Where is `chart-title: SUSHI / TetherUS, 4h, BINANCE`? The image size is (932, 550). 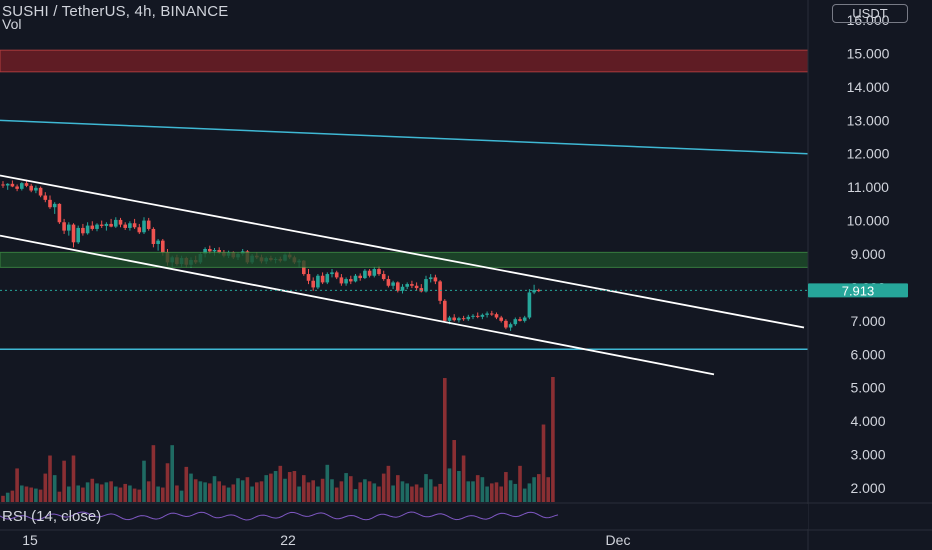
chart-title: SUSHI / TetherUS, 4h, BINANCE is located at coordinates (115, 11).